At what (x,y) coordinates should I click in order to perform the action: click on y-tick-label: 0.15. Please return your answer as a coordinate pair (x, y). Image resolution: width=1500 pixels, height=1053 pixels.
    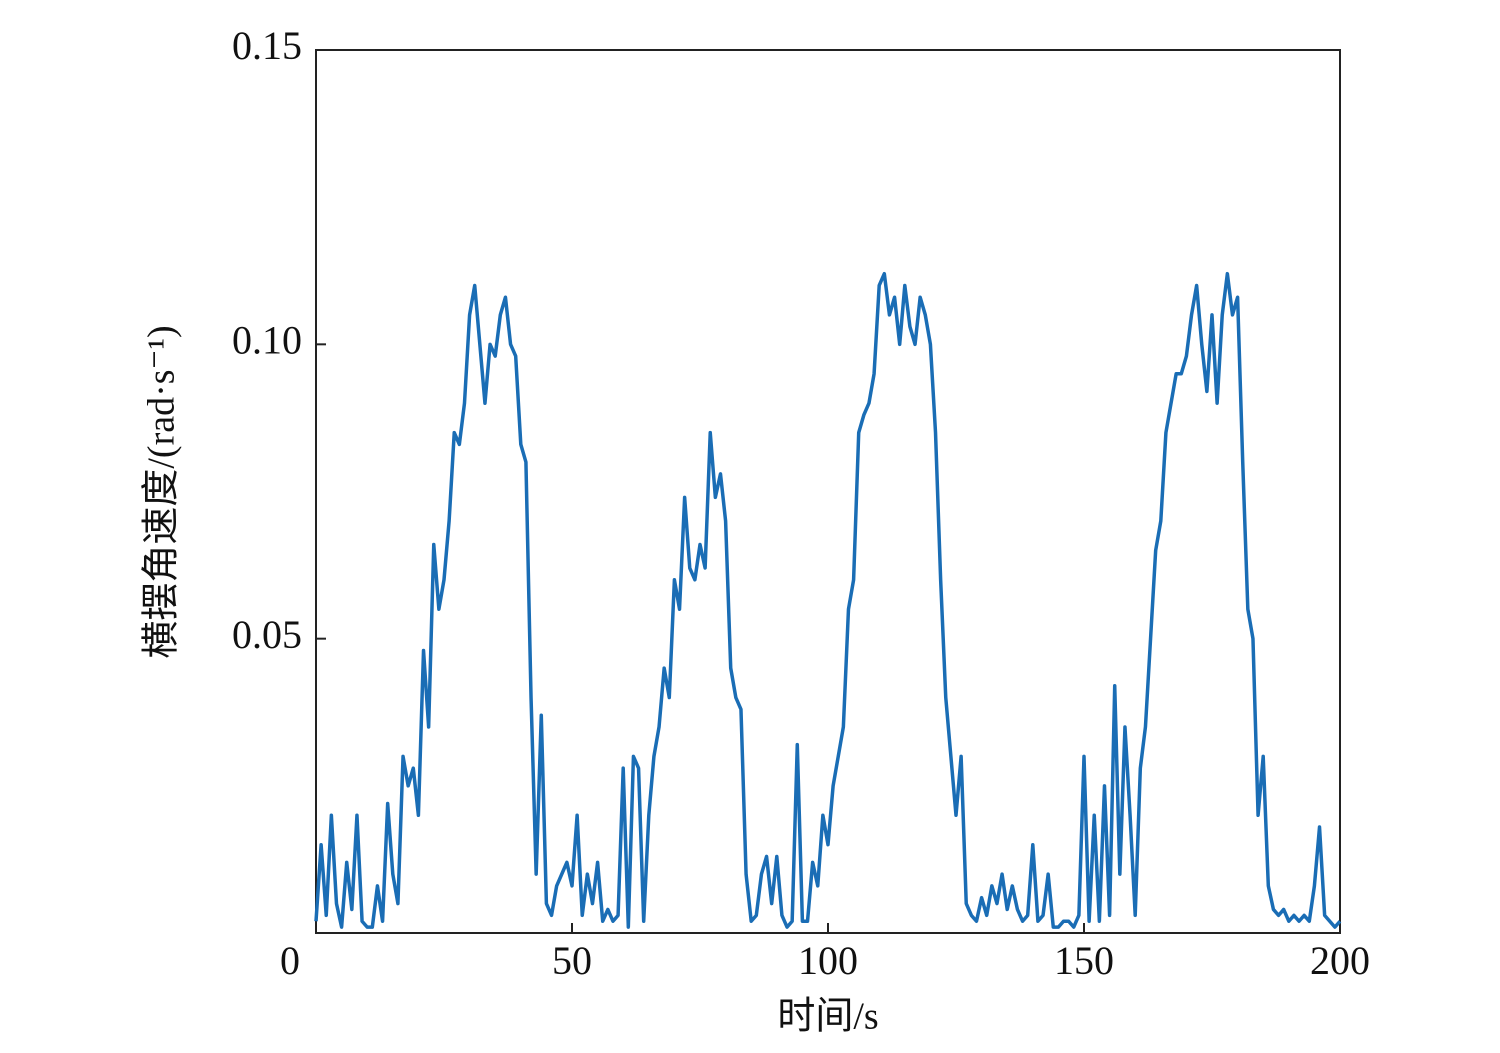
    Looking at the image, I should click on (267, 45).